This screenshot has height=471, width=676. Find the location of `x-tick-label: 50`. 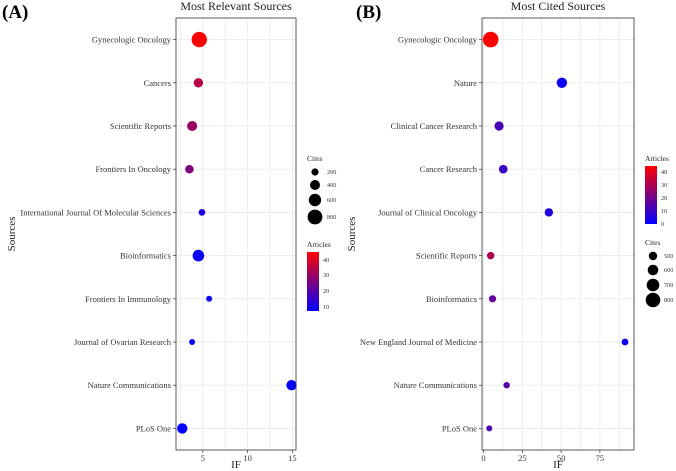

x-tick-label: 50 is located at coordinates (561, 458).